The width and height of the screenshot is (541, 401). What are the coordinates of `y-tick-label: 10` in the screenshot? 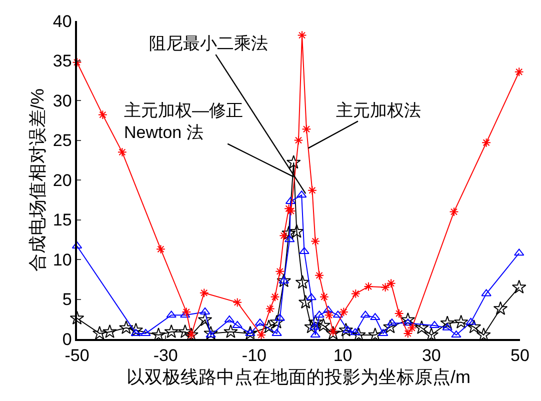 It's located at (62, 260).